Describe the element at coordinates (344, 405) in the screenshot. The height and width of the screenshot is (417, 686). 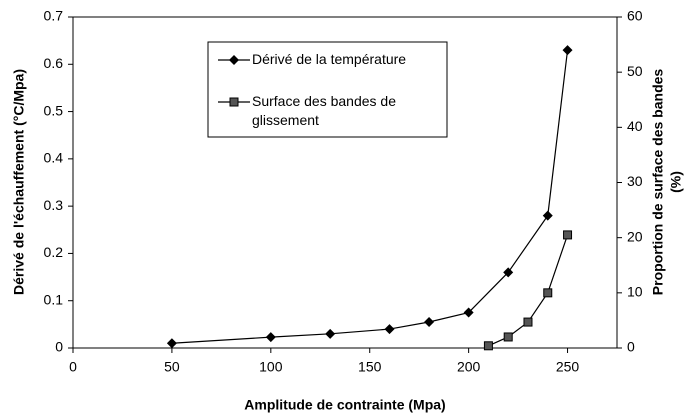
I see `x-axis-label: Amplitude de contrainte (Mpa)` at that location.